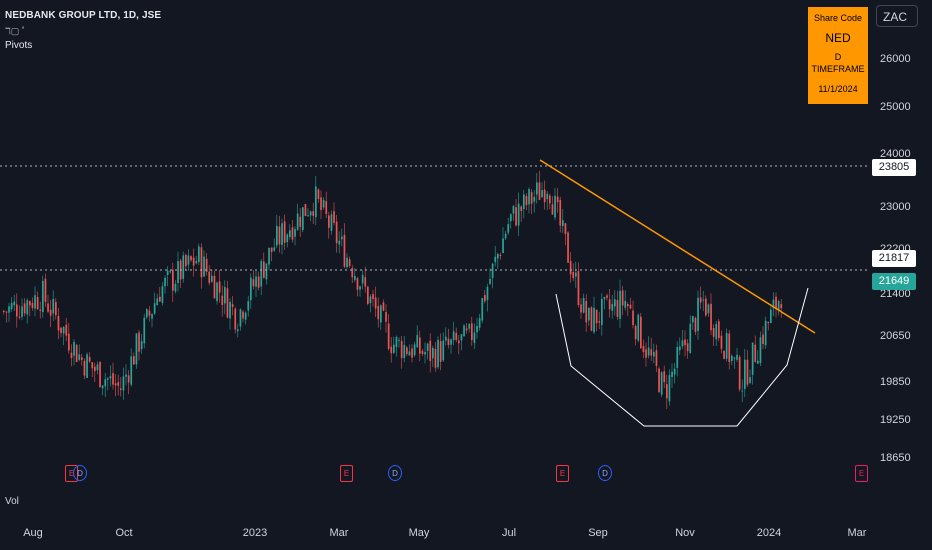 Image resolution: width=932 pixels, height=550 pixels. I want to click on pivots-indicator-label: Pivots, so click(19, 45).